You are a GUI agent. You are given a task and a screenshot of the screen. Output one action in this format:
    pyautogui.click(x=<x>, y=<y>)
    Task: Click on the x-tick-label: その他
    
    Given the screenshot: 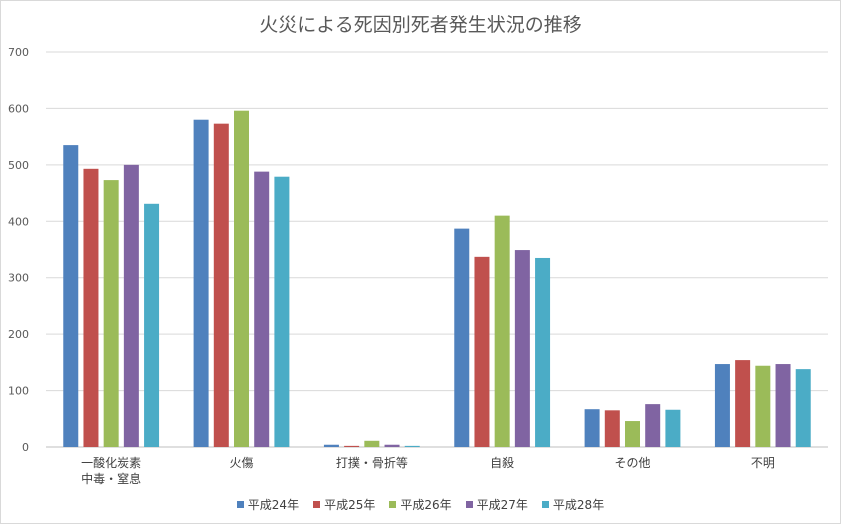 What is the action you would take?
    pyautogui.click(x=632, y=463)
    